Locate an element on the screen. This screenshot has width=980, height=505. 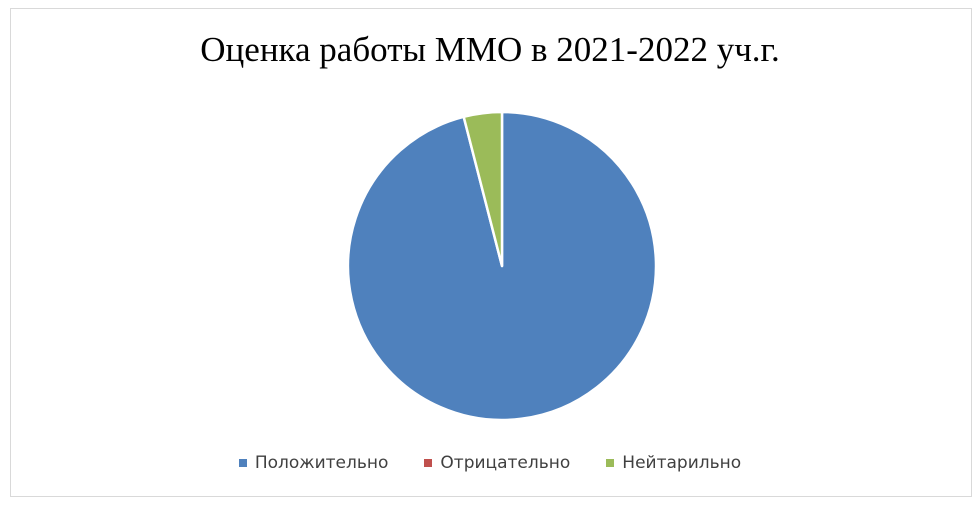
legend-swatch-neutral is located at coordinates (610, 463).